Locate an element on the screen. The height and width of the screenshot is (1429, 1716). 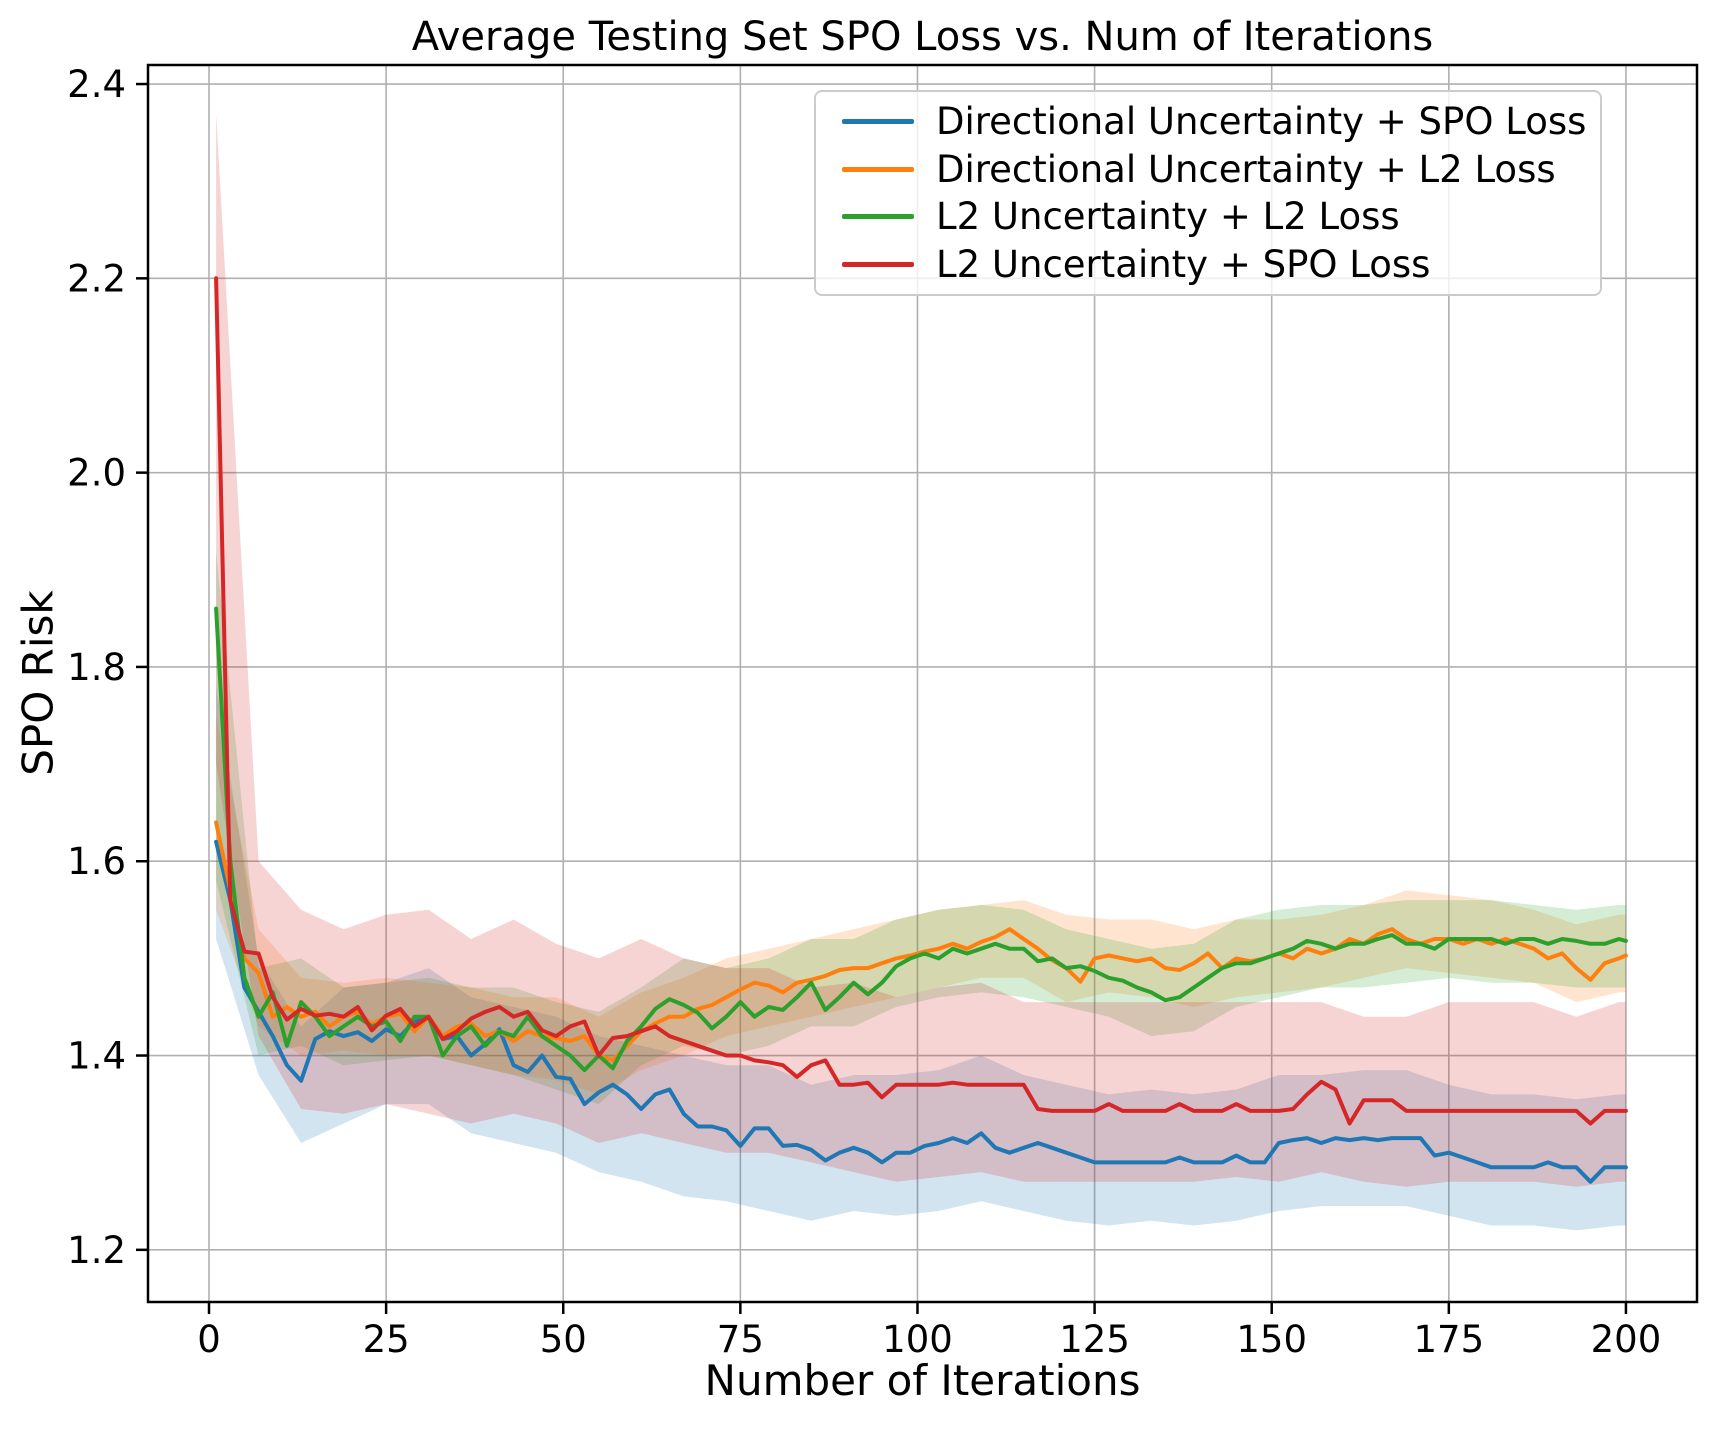
legend-label: L2 Uncertainty + SPO Loss is located at coordinates (1183, 264).